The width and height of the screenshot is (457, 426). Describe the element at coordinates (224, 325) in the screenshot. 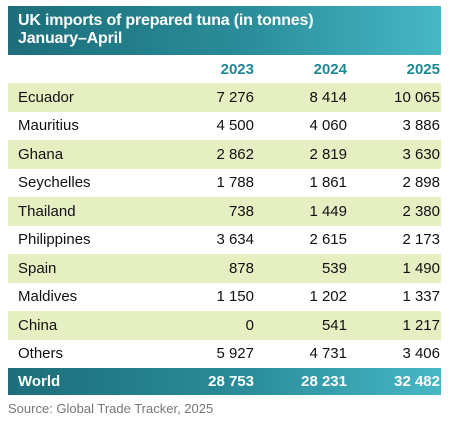

I see `table-row: China 0 541 1 217` at that location.